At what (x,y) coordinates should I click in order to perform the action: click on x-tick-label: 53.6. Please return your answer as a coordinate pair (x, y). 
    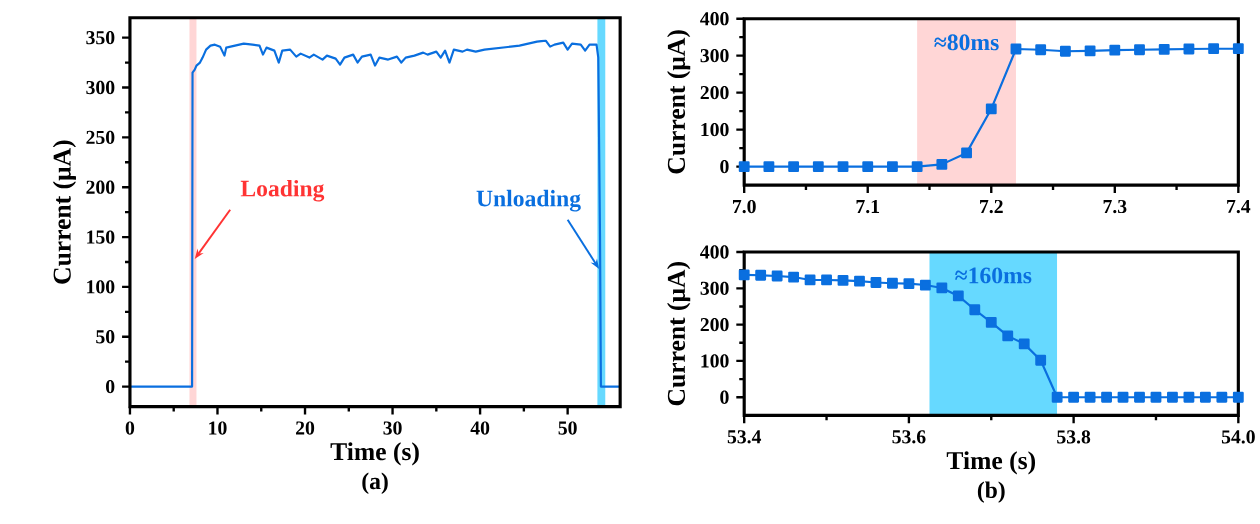
    Looking at the image, I should click on (909, 437).